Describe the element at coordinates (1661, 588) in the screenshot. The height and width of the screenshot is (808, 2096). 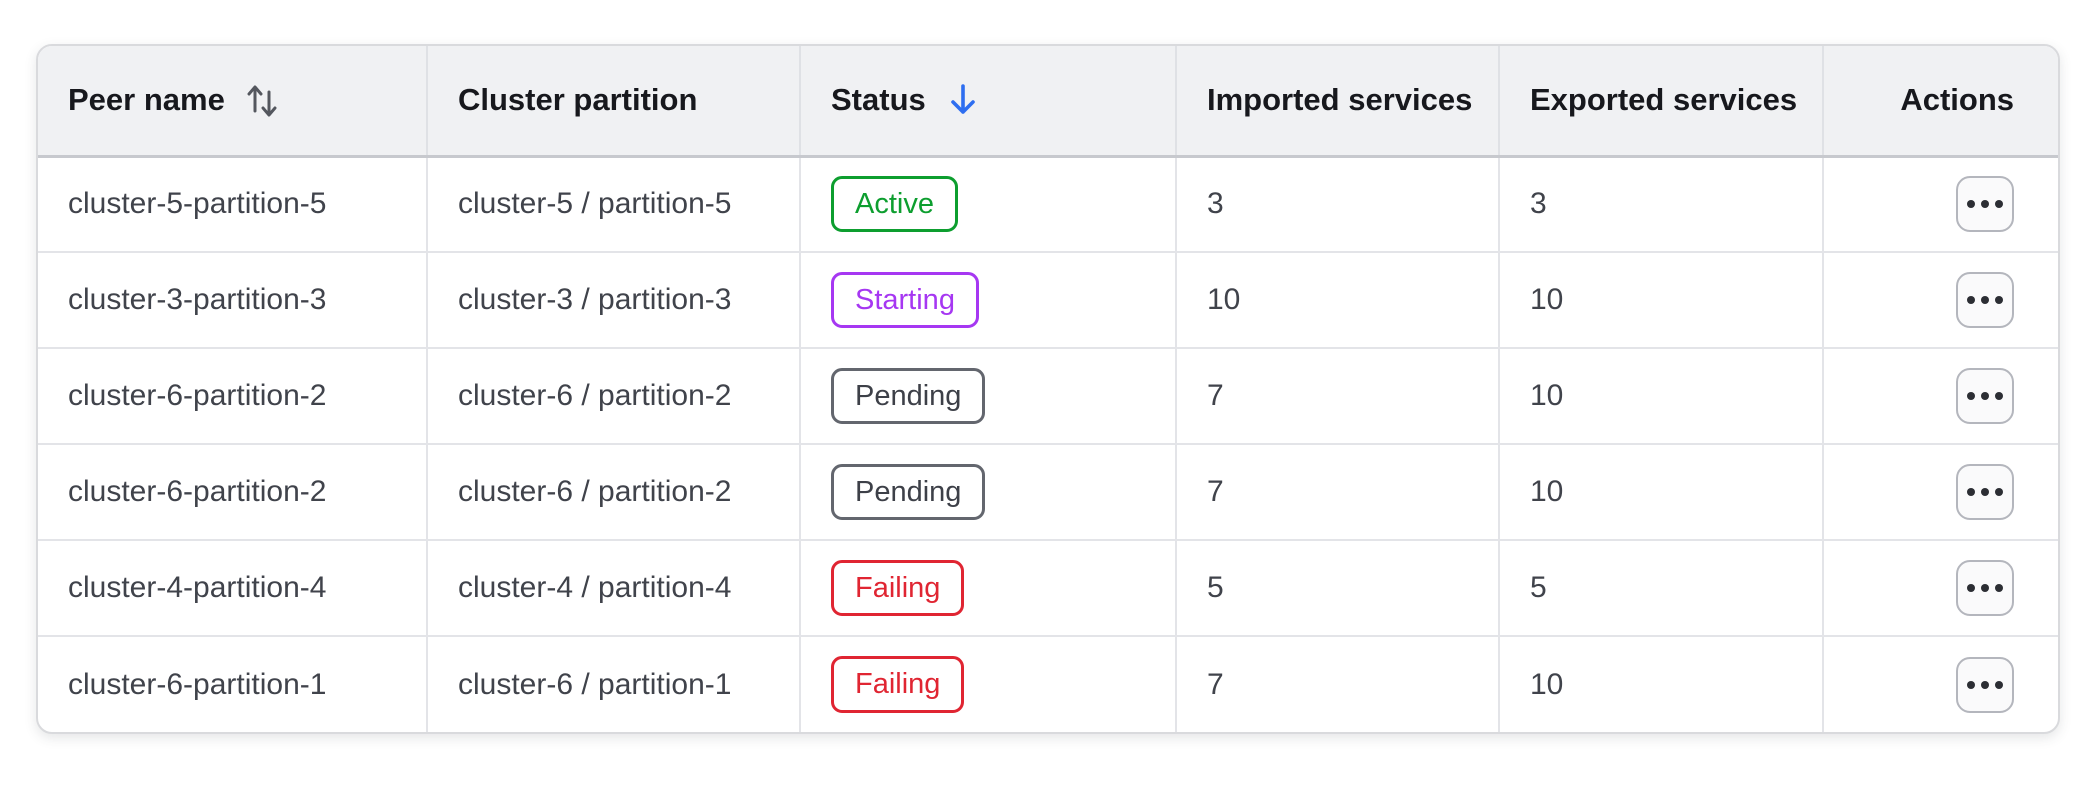
I see `exported-services-cell: 5` at that location.